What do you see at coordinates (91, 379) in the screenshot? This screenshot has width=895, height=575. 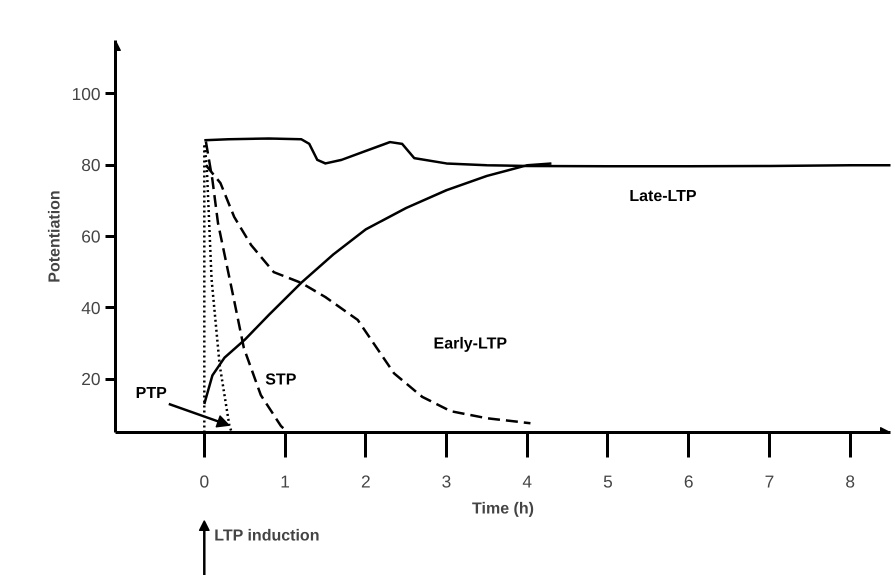 I see `y-tick-label: 20` at bounding box center [91, 379].